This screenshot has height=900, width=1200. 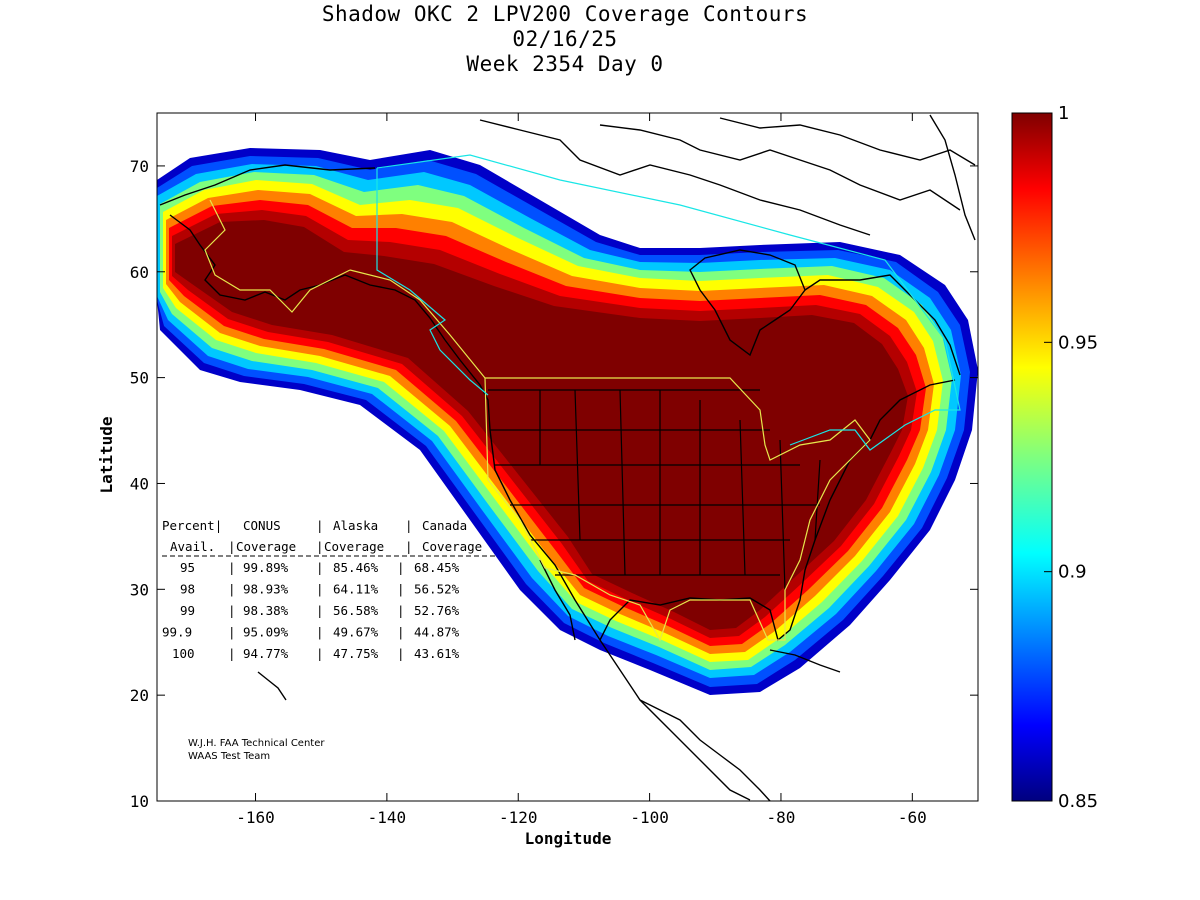 I want to click on y-tick-label: 20, so click(x=139, y=695).